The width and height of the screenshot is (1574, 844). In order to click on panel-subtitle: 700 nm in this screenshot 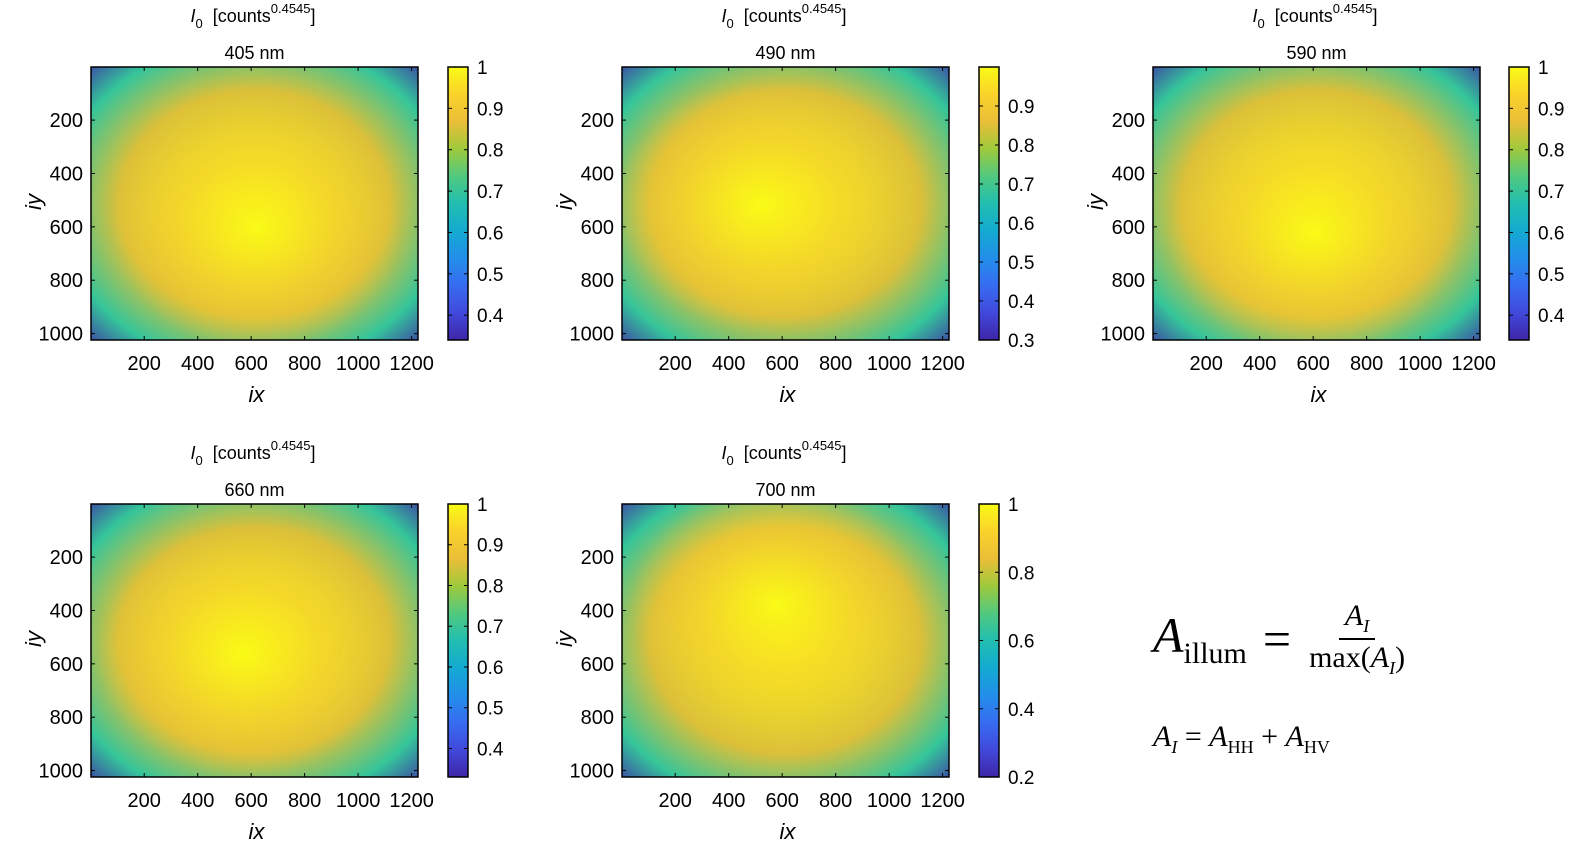, I will do `click(785, 490)`.